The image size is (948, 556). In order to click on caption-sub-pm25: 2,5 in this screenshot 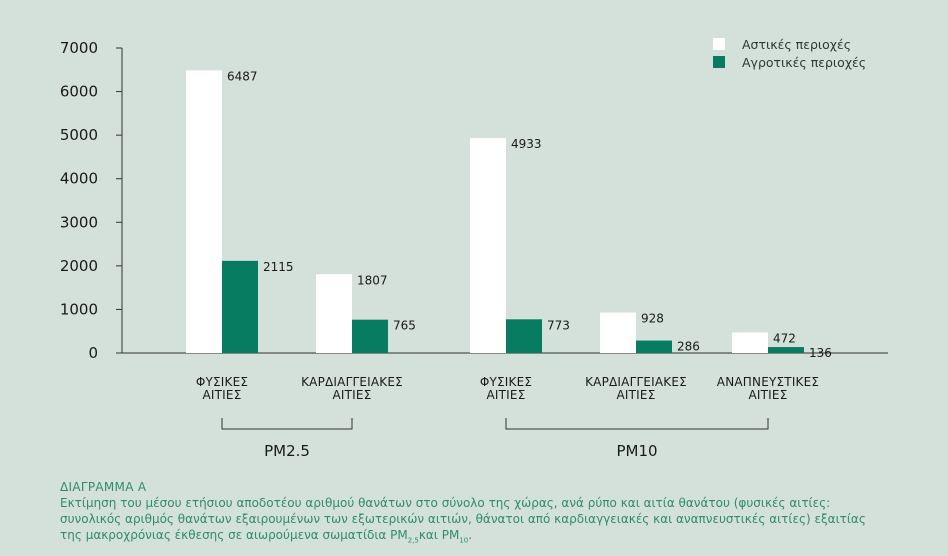, I will do `click(413, 540)`.